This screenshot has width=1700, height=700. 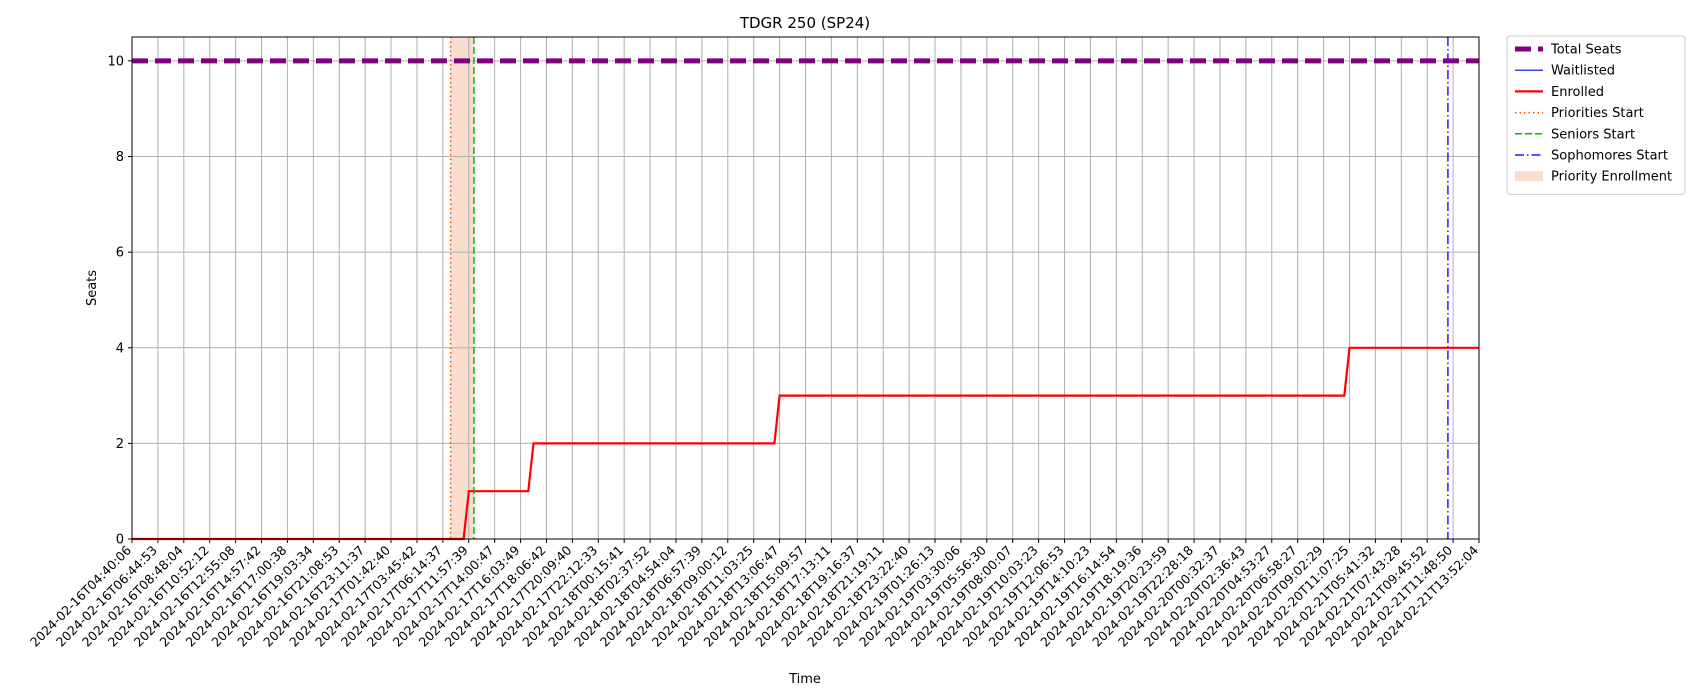 I want to click on legend-label: Total Seats, so click(x=1586, y=50).